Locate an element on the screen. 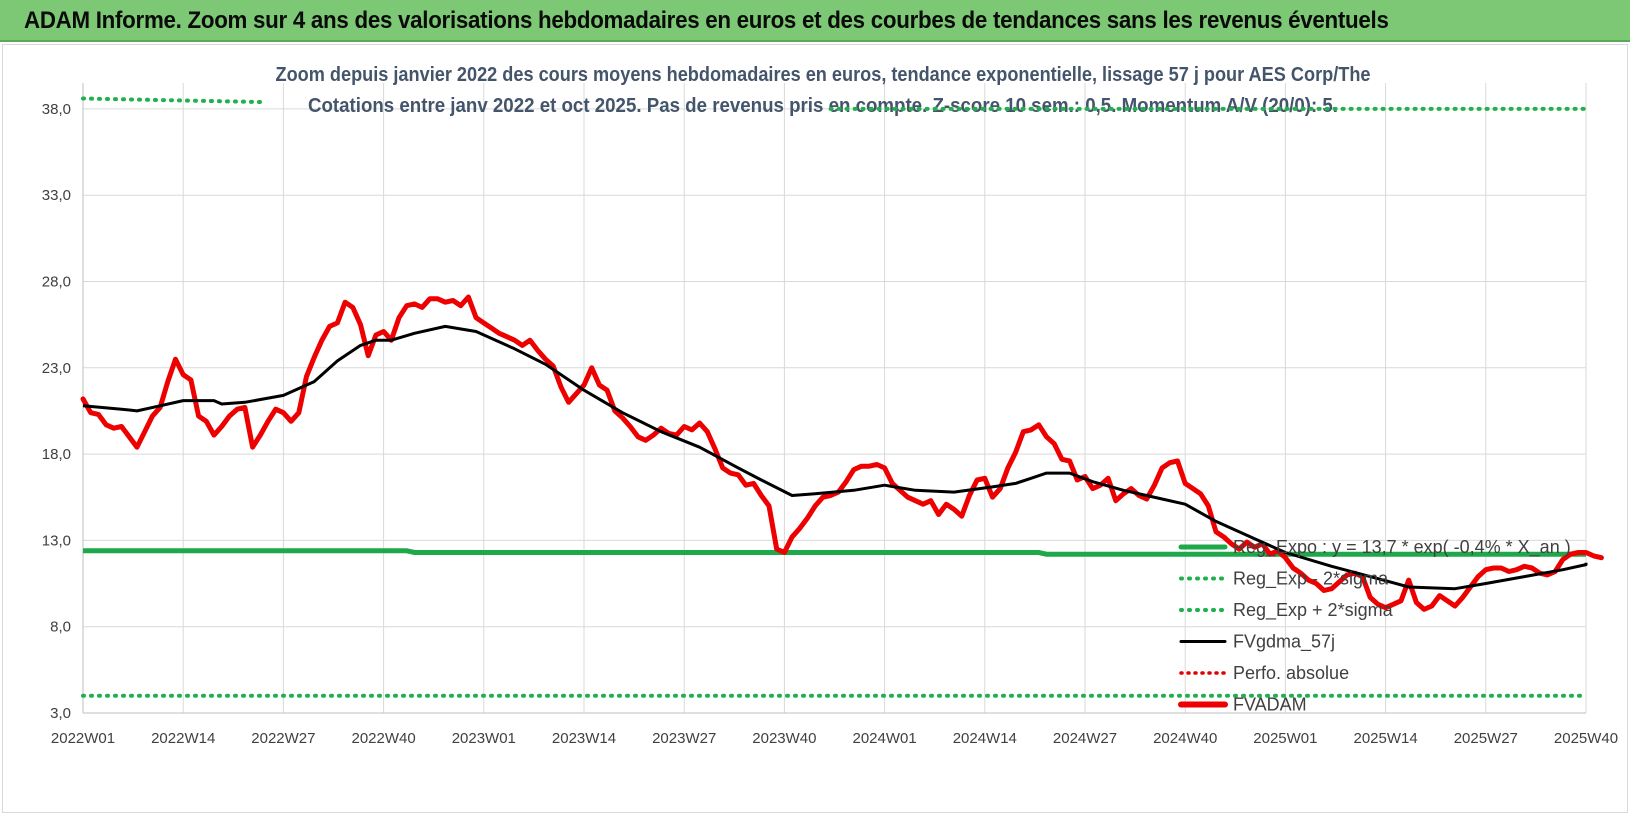 Image resolution: width=1630 pixels, height=815 pixels. x-tick-label: 2024W27 is located at coordinates (1085, 738).